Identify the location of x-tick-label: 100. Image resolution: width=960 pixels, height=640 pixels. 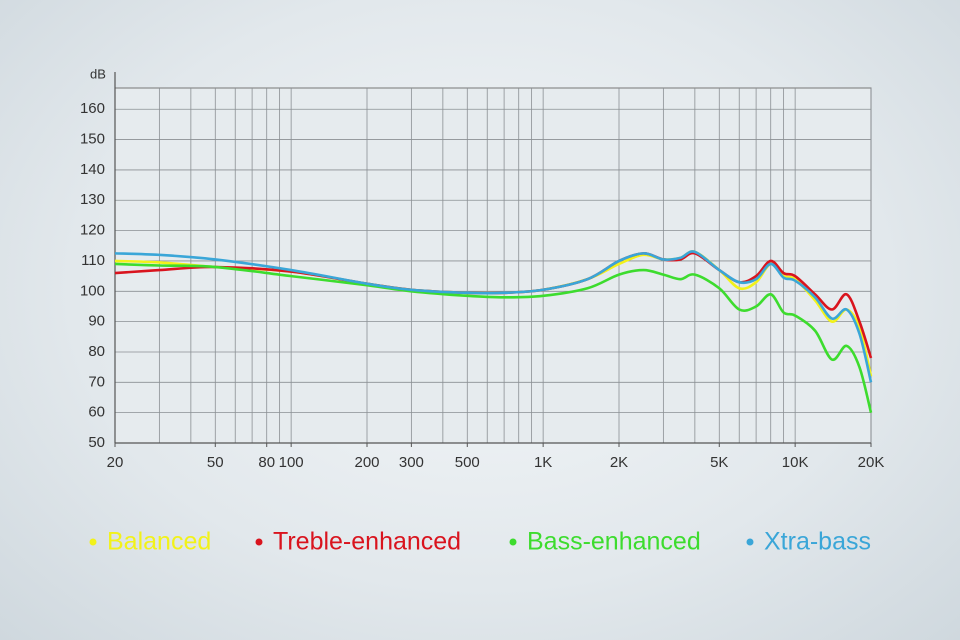
(291, 462).